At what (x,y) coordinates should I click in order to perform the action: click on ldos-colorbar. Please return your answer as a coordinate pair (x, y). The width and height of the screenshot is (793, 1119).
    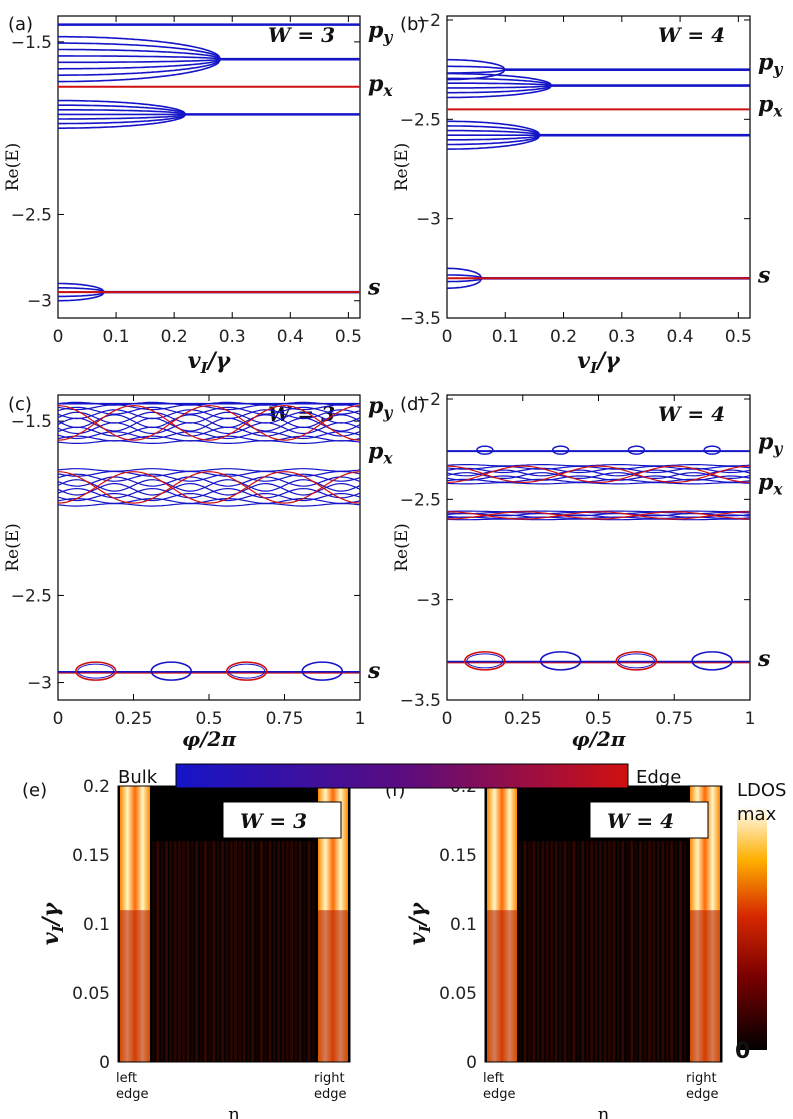
    Looking at the image, I should click on (752, 928).